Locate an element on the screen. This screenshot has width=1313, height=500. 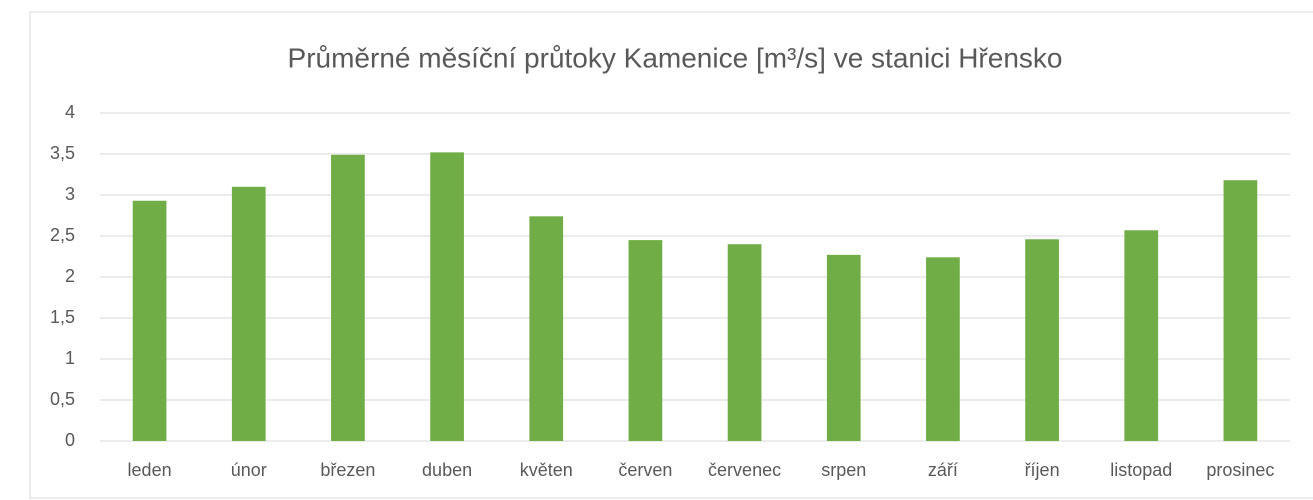
x-tick-label: únor is located at coordinates (249, 470).